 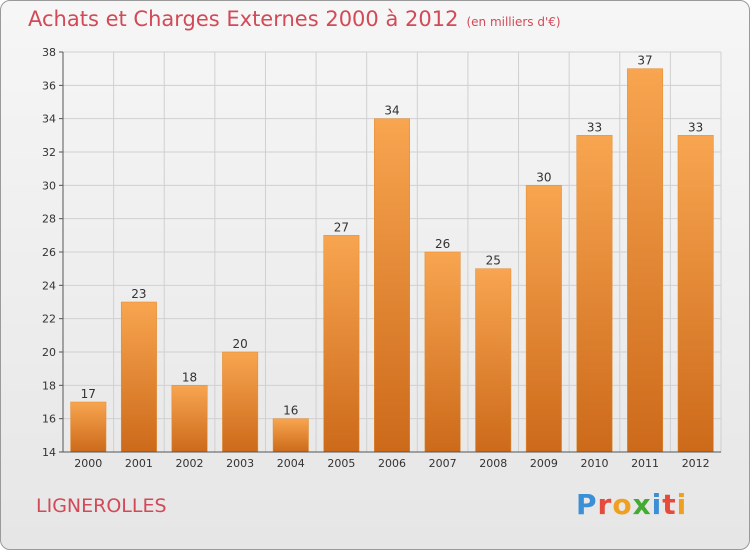 What do you see at coordinates (392, 285) in the screenshot?
I see `bar-2006` at bounding box center [392, 285].